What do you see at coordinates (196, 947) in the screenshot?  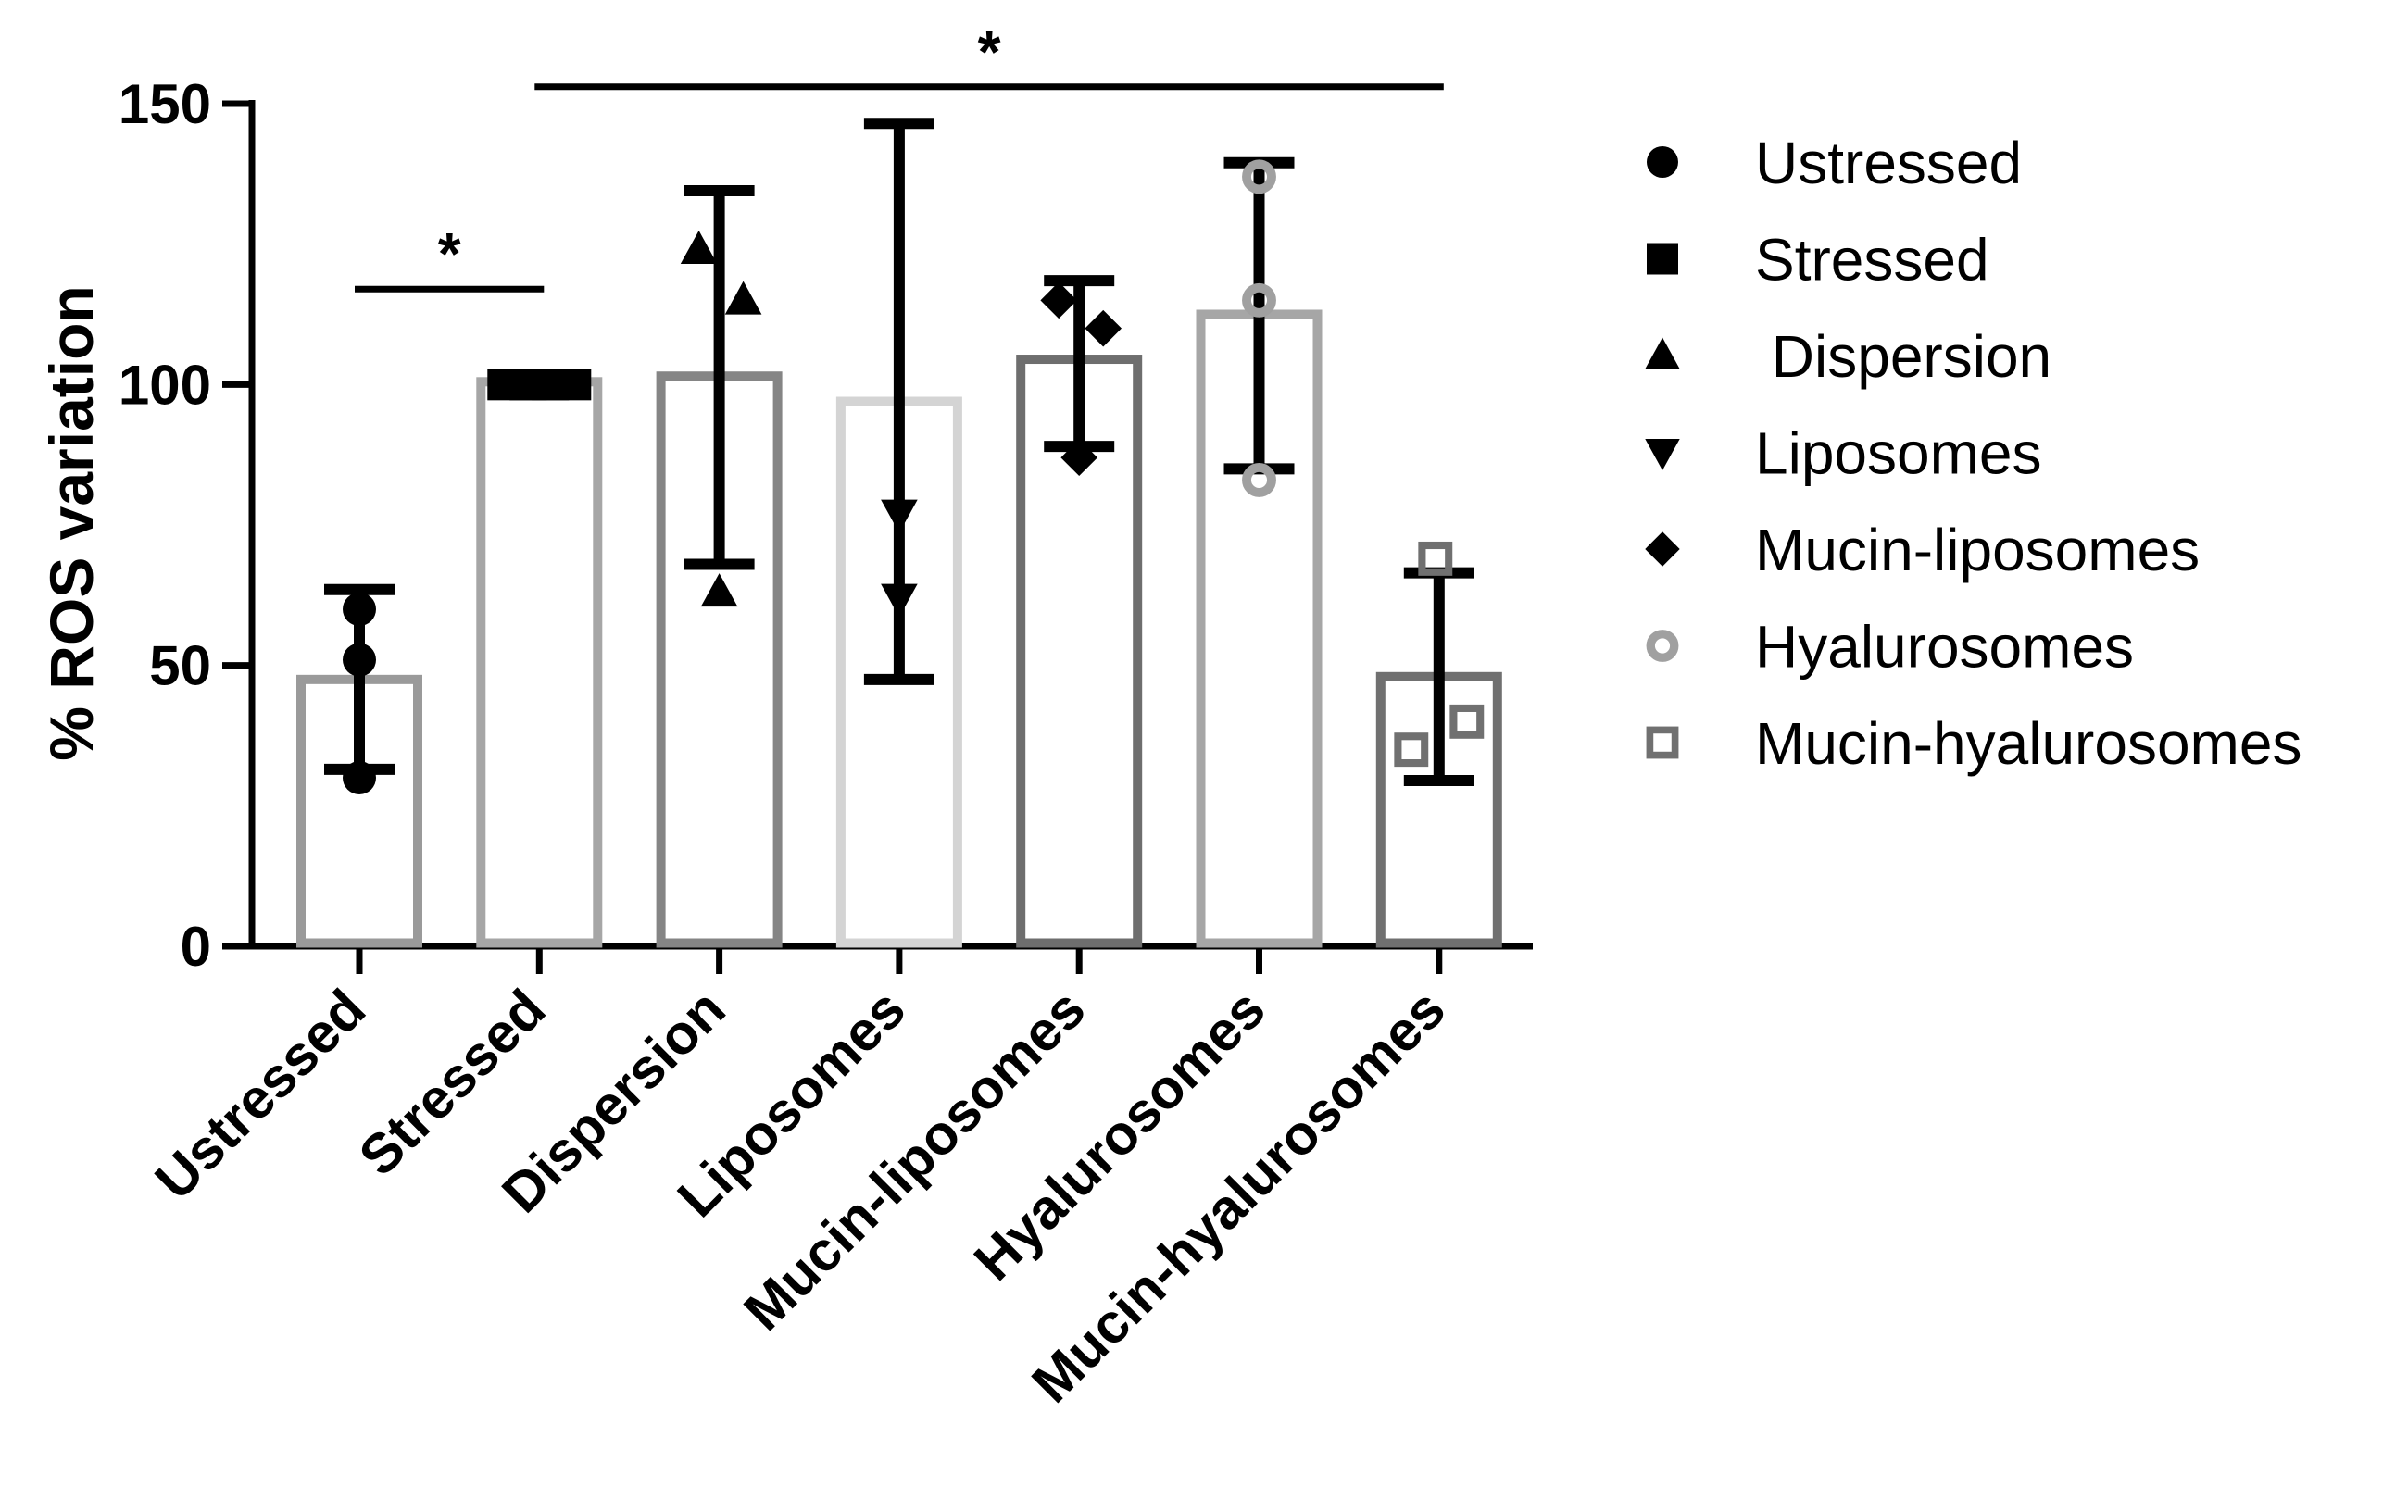 I see `y-tick-label-0: 0` at bounding box center [196, 947].